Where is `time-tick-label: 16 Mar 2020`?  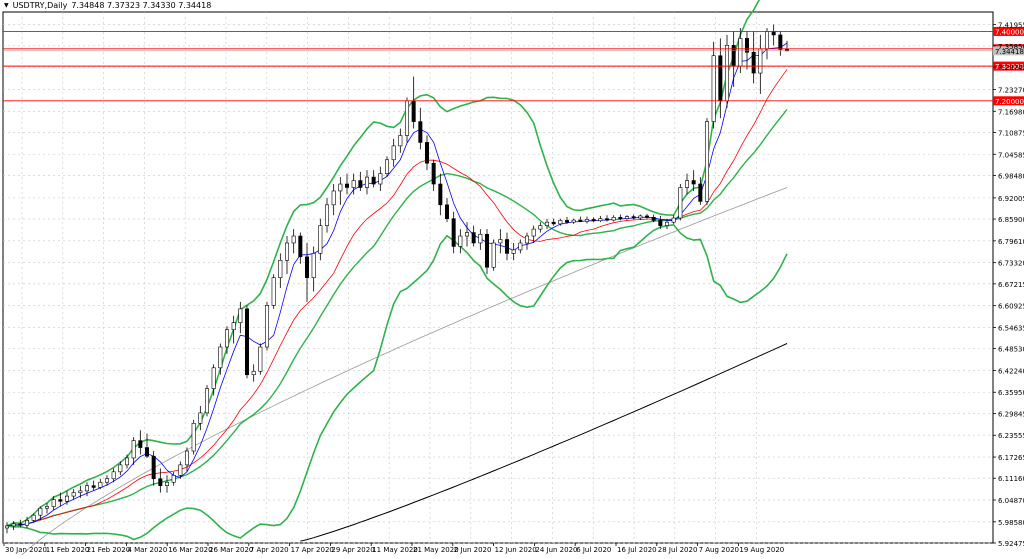
time-tick-label: 16 Mar 2020 is located at coordinates (190, 550).